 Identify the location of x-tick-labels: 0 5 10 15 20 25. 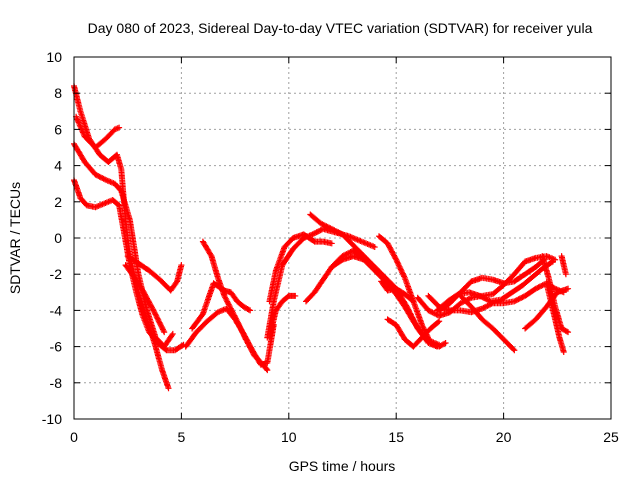
(344, 437).